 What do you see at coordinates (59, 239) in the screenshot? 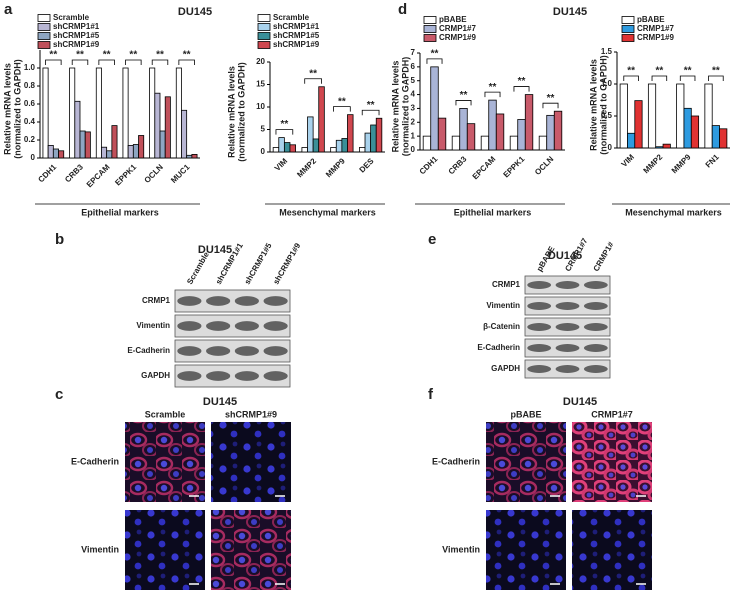
I see `panel-label: b` at bounding box center [59, 239].